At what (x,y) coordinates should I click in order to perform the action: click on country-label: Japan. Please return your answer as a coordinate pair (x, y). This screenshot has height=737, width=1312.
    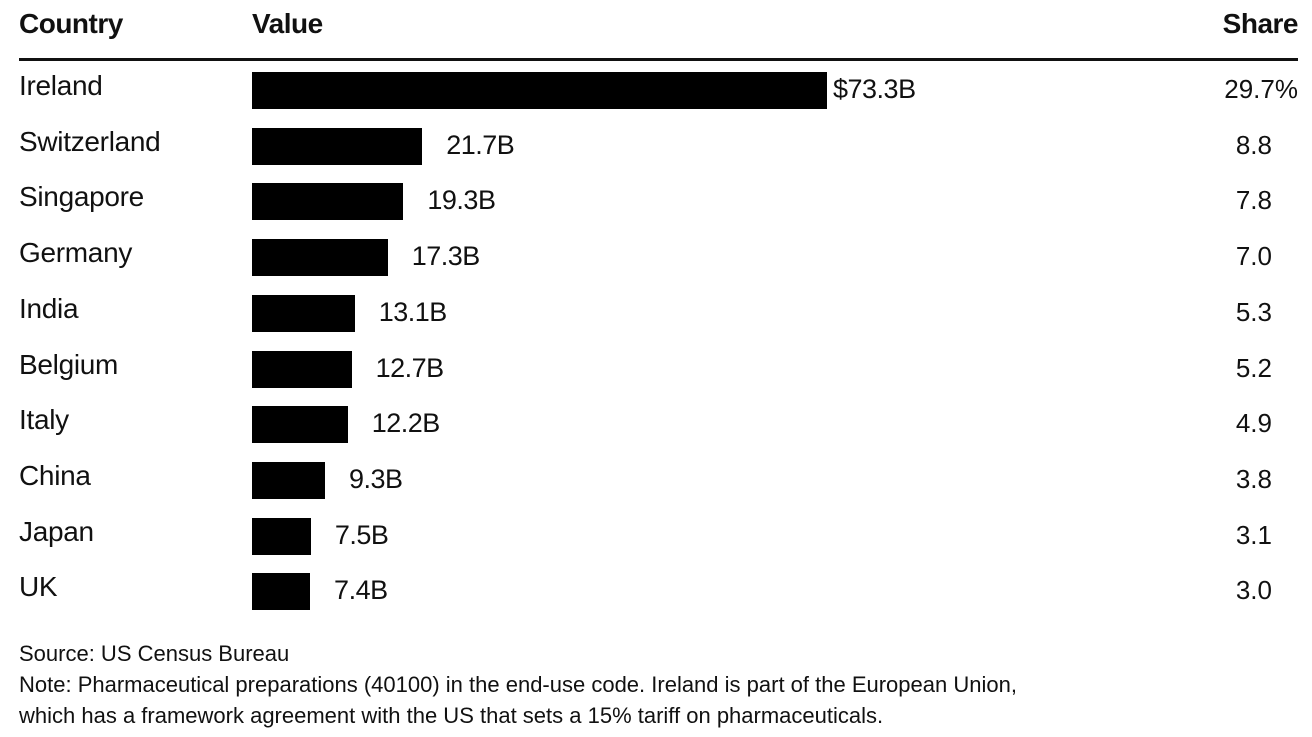
    Looking at the image, I should click on (56, 531).